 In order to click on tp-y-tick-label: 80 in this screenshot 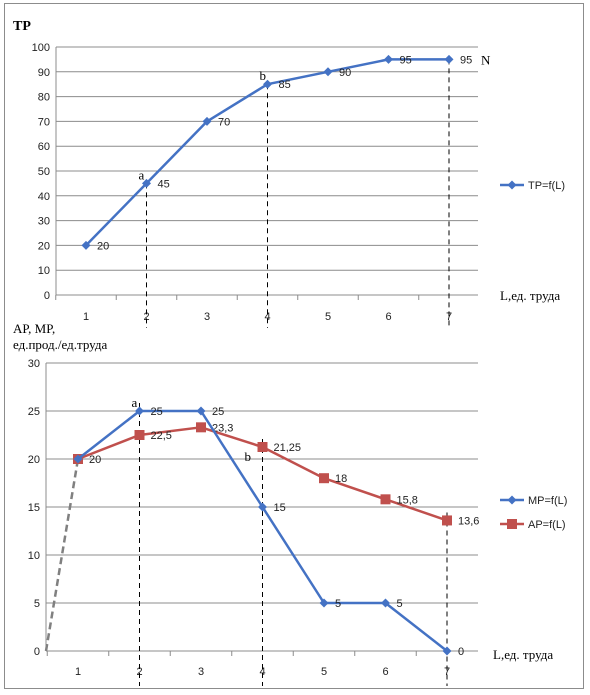, I will do `click(44, 98)`.